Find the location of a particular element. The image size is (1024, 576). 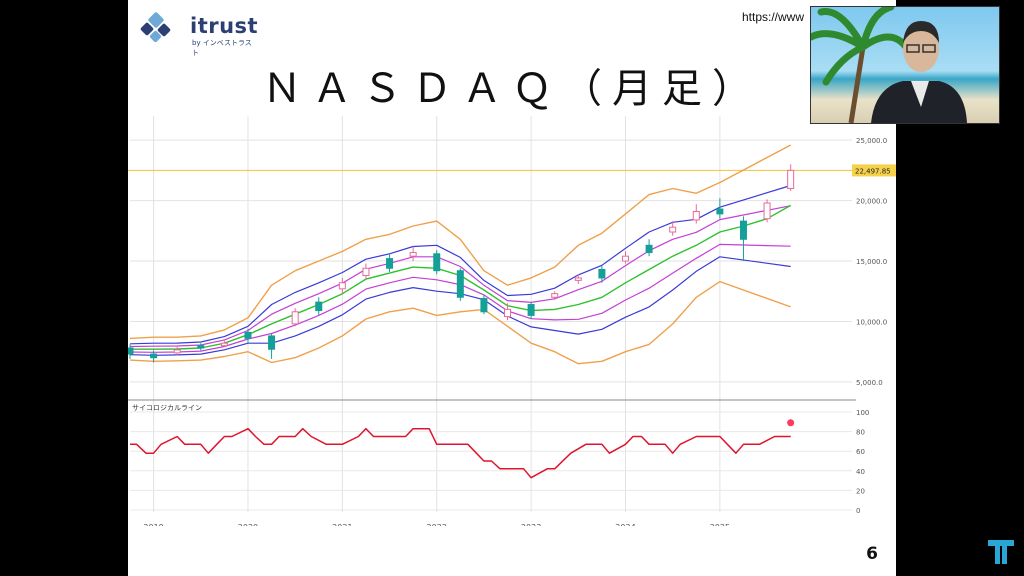

last-price-label: 22,497.85 is located at coordinates (873, 171).